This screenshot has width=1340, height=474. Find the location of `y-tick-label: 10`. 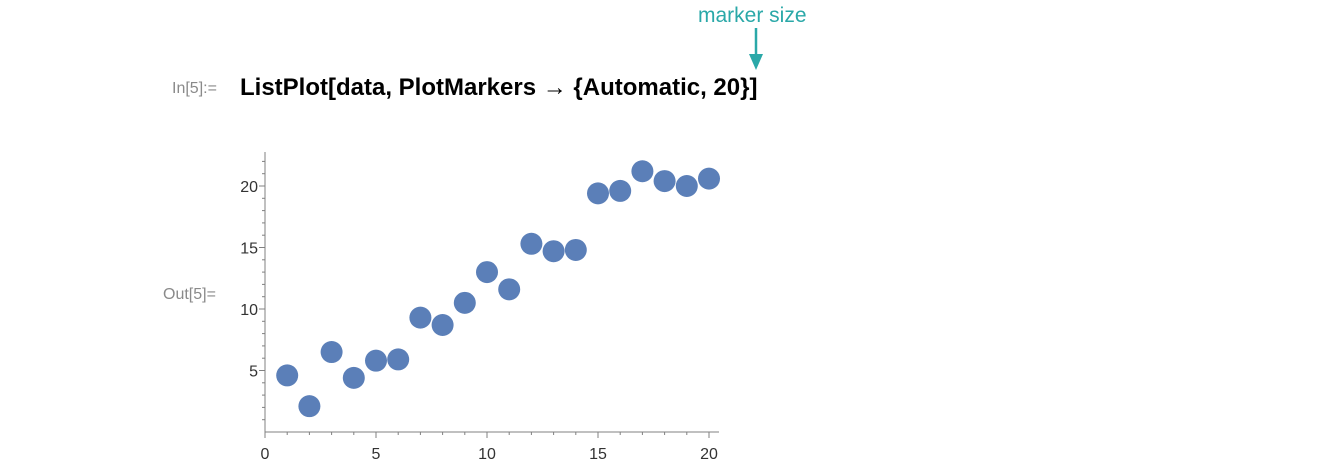

y-tick-label: 10 is located at coordinates (249, 310).